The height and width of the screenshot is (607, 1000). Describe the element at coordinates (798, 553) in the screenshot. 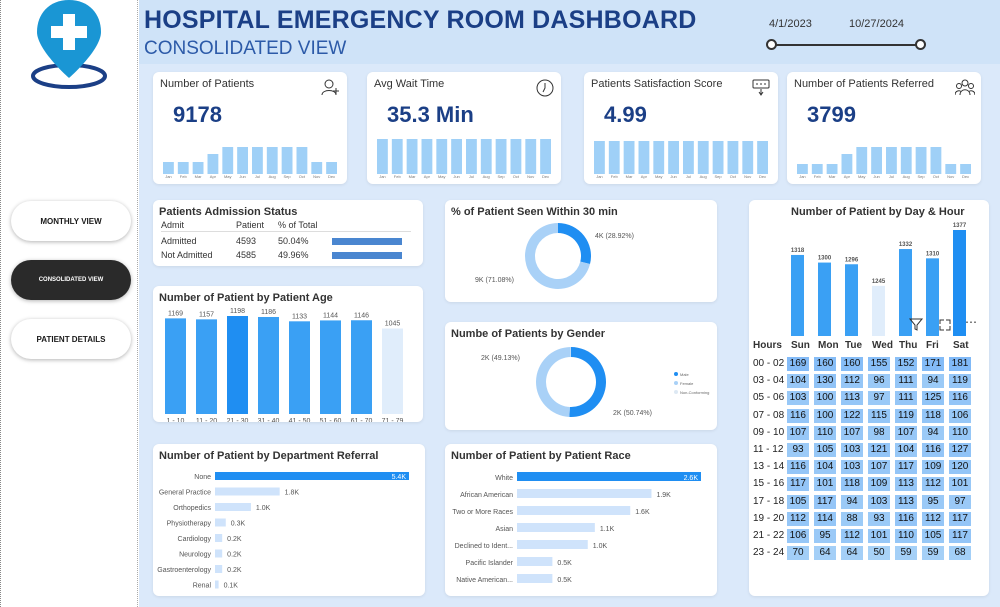

I see `heat-cell: 70` at that location.